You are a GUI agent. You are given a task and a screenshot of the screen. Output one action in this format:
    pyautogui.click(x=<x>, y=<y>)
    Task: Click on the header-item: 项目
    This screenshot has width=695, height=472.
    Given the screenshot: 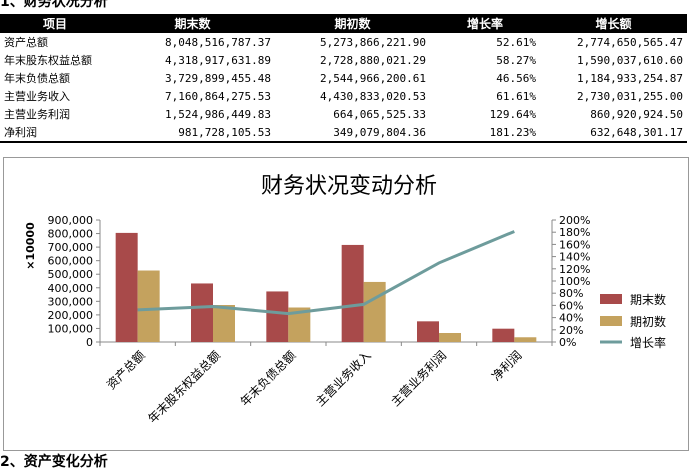 What is the action you would take?
    pyautogui.click(x=55, y=23)
    